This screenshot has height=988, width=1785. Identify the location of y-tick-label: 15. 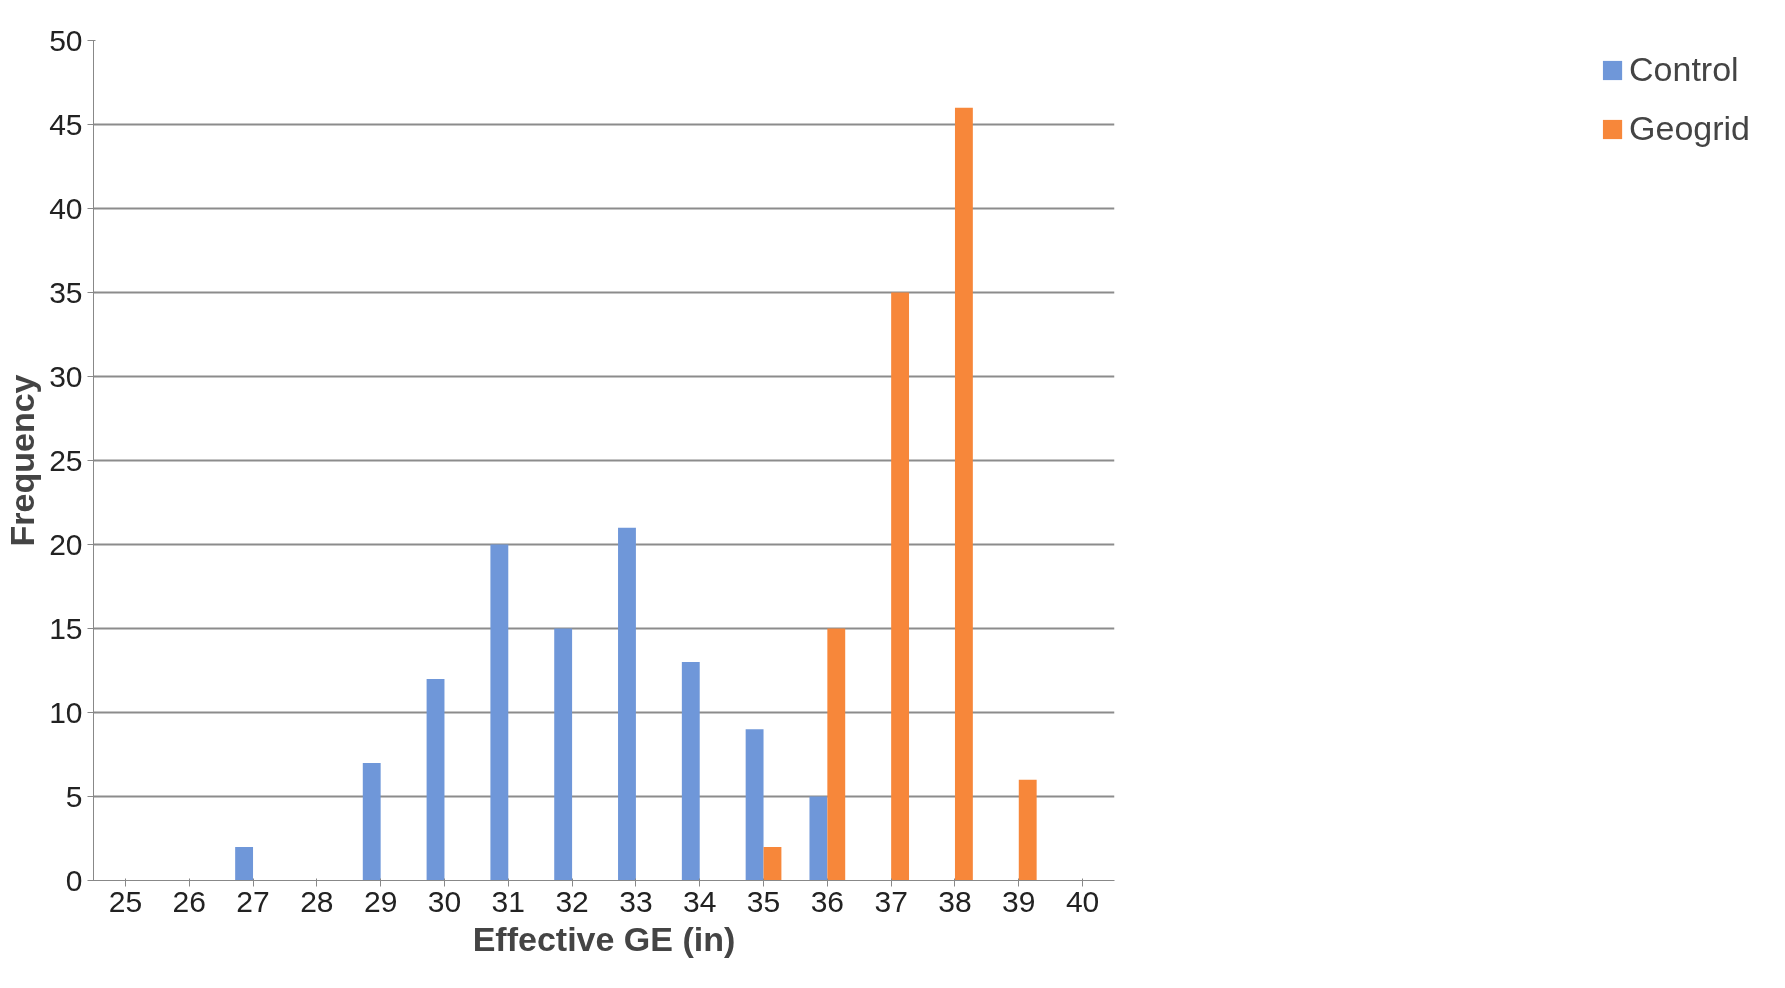
(66, 628).